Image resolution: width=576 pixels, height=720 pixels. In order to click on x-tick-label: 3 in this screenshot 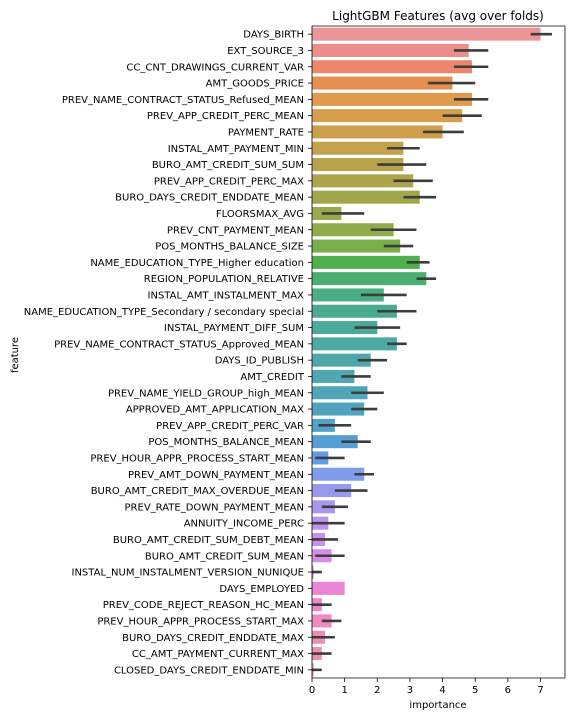, I will do `click(410, 690)`.